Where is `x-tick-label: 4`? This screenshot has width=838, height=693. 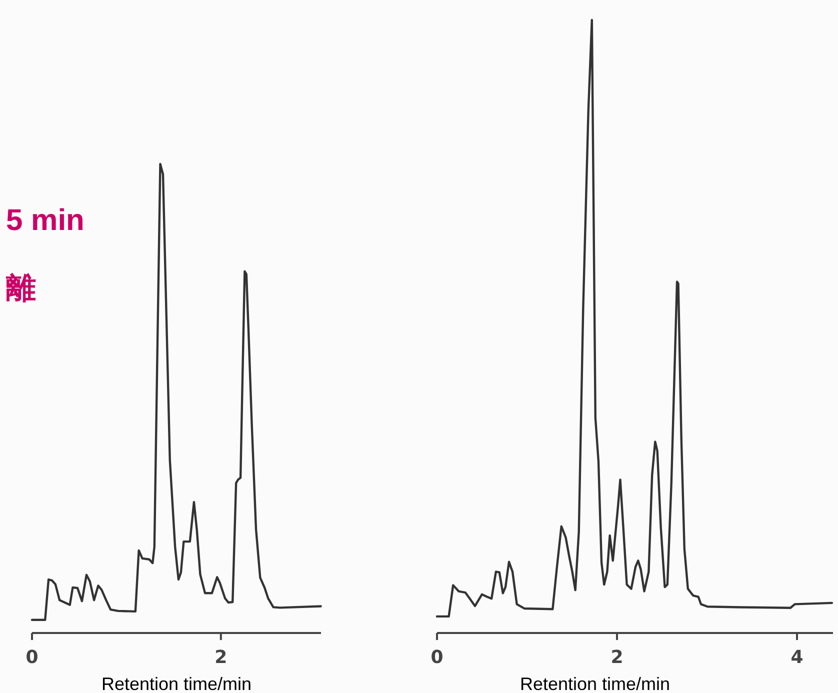 x-tick-label: 4 is located at coordinates (797, 657).